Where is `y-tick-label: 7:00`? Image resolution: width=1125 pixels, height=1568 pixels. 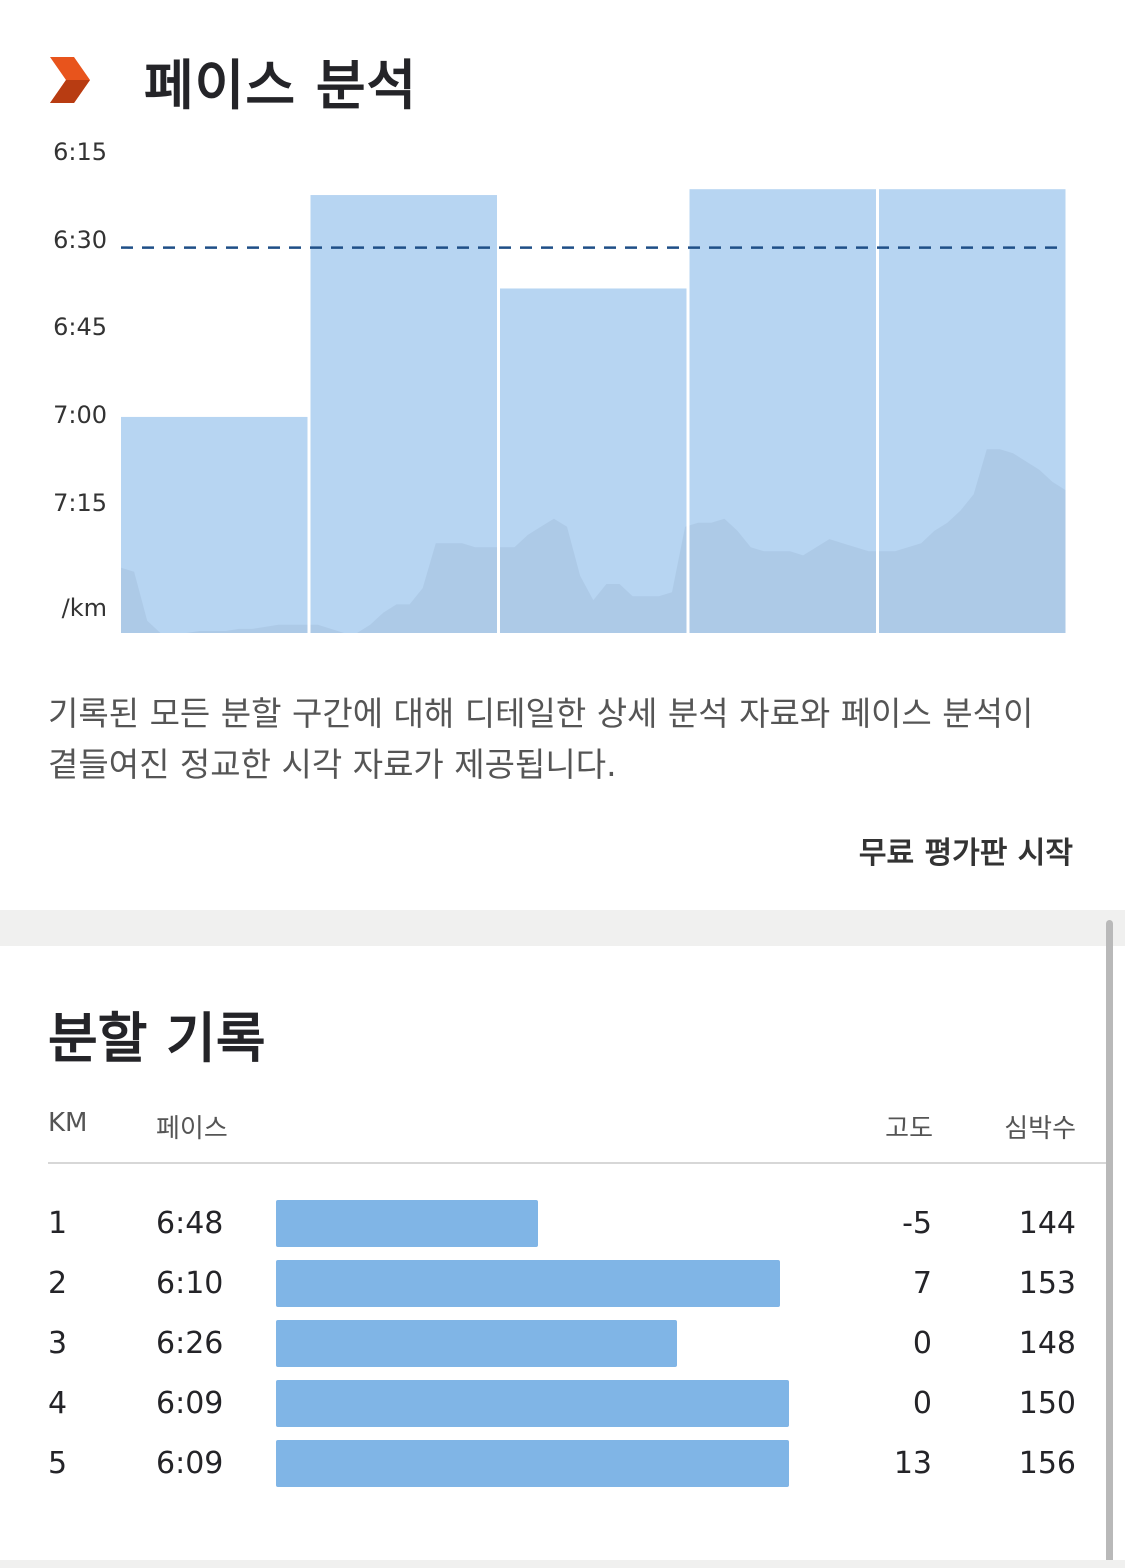 y-tick-label: 7:00 is located at coordinates (80, 415).